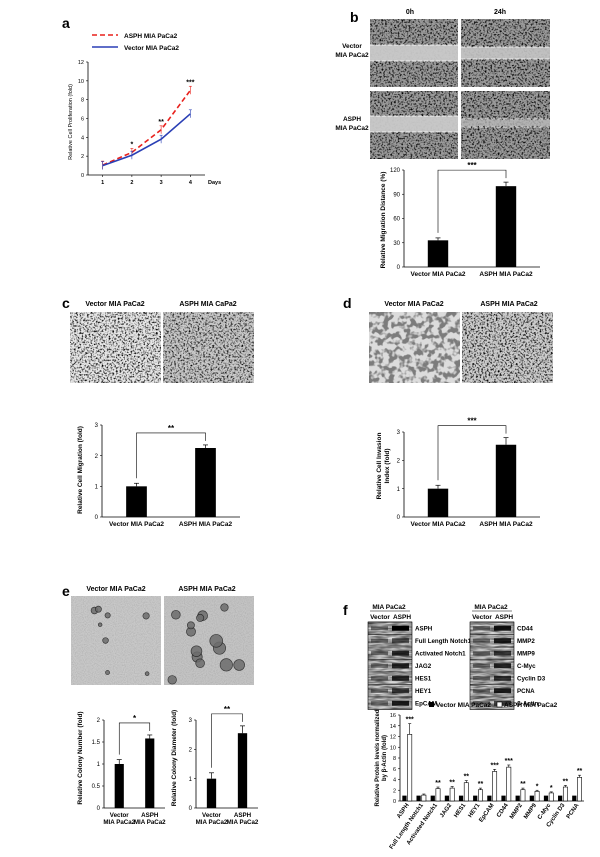 This screenshot has width=600, height=857. I want to click on panel-letter-c: c, so click(66, 303).